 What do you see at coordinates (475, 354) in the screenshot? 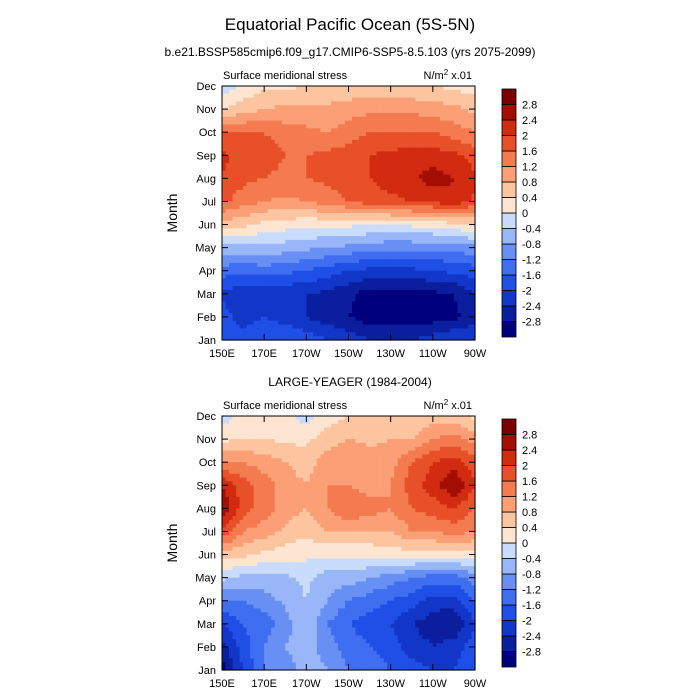
I see `x-tick-label: 90W` at bounding box center [475, 354].